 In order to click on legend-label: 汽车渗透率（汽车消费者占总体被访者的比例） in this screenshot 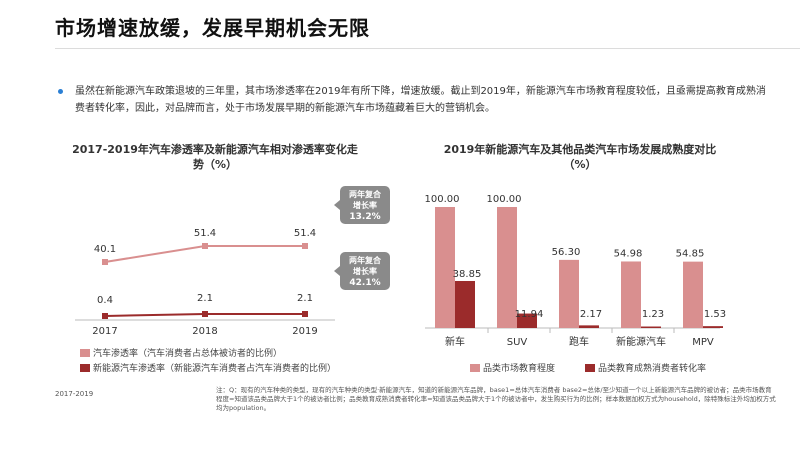, I will do `click(188, 354)`.